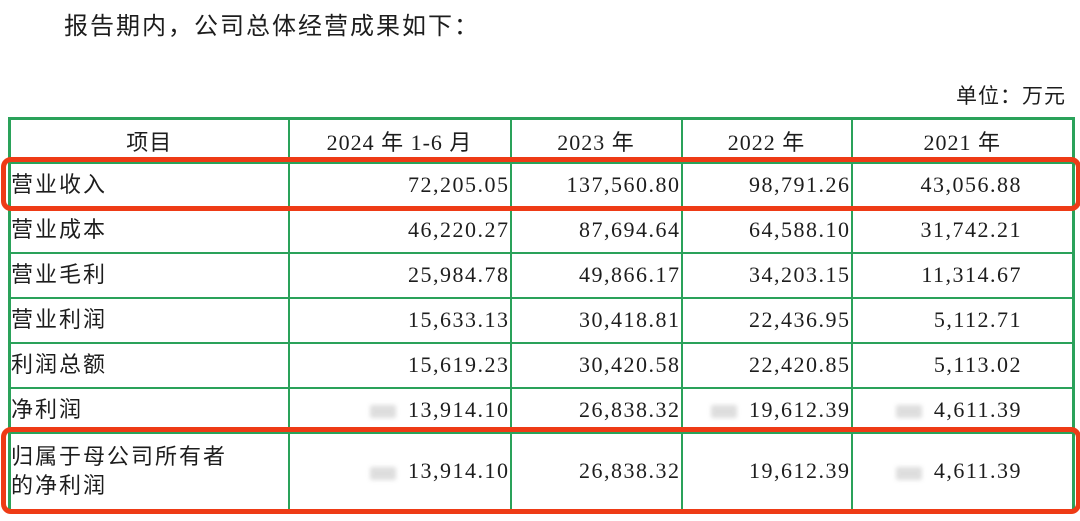 The width and height of the screenshot is (1080, 521). I want to click on unit-label: 单位：万元, so click(1011, 96).